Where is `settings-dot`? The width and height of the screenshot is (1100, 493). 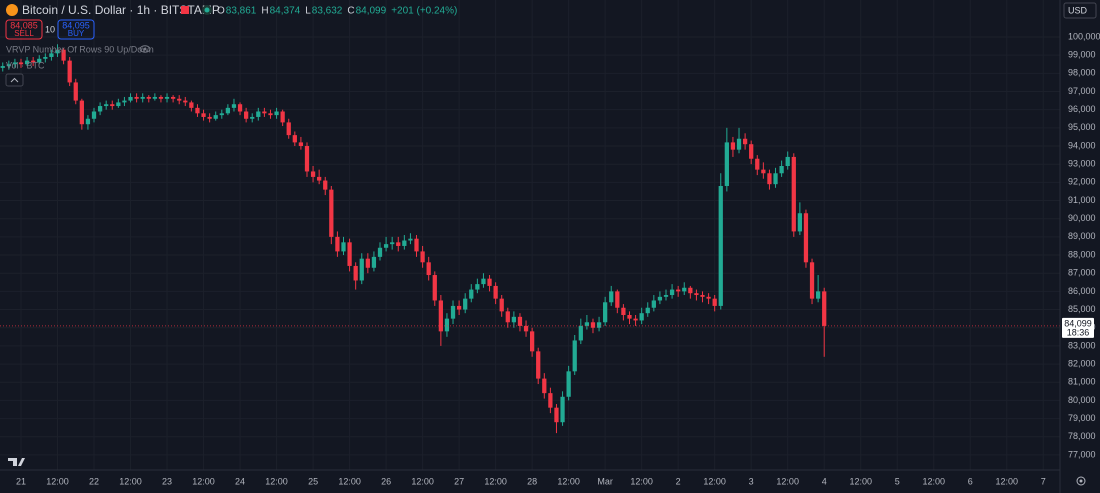
settings-dot is located at coordinates (1081, 481).